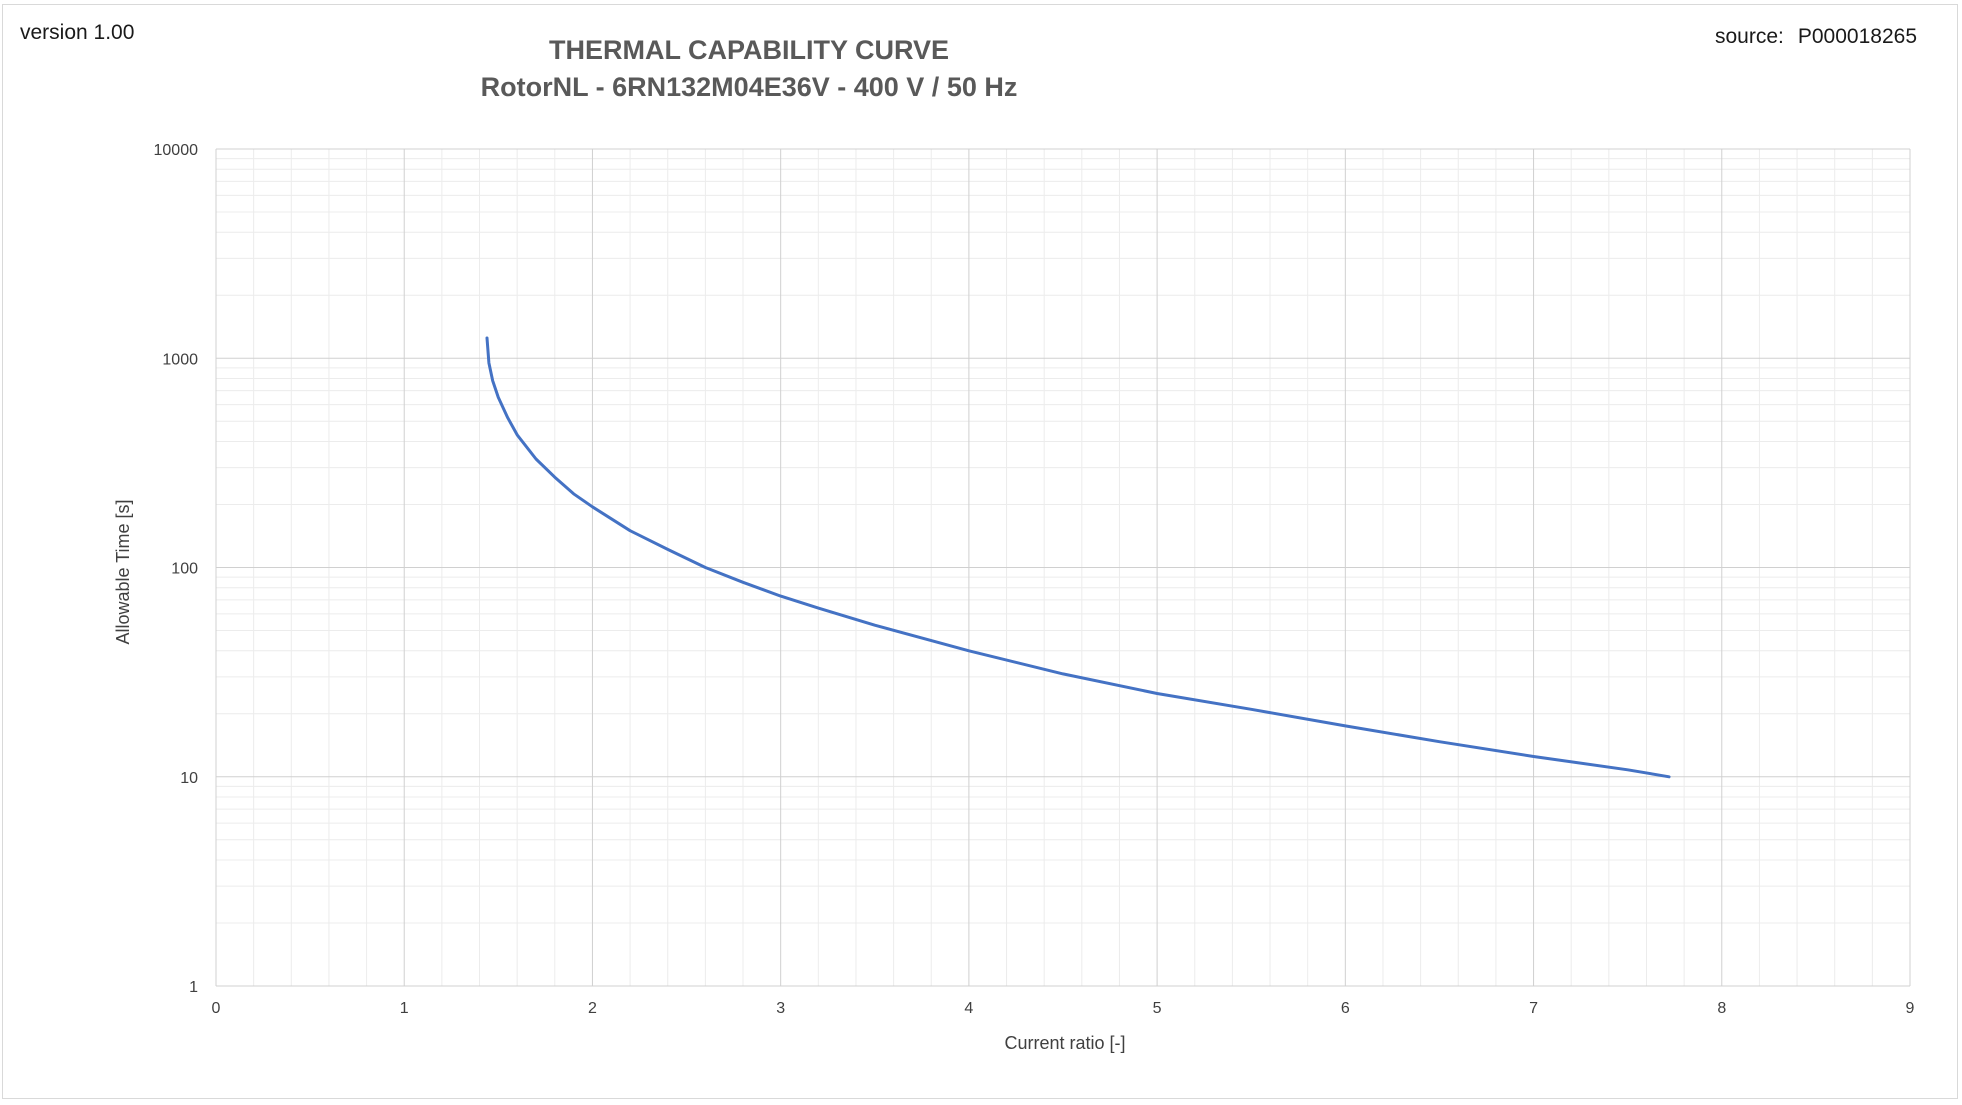 The width and height of the screenshot is (1962, 1105). Describe the element at coordinates (1157, 1008) in the screenshot. I see `x-tick-label: 5` at that location.